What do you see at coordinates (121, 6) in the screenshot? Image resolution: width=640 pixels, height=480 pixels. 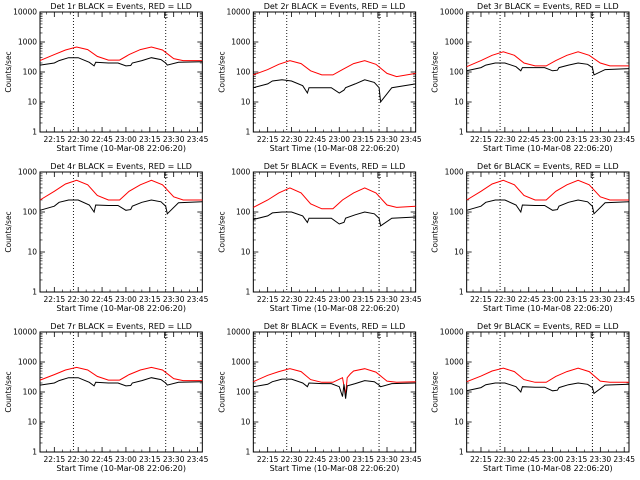 I see `chart-title: Det 1r BLACK = Events, RED = LLD` at bounding box center [121, 6].